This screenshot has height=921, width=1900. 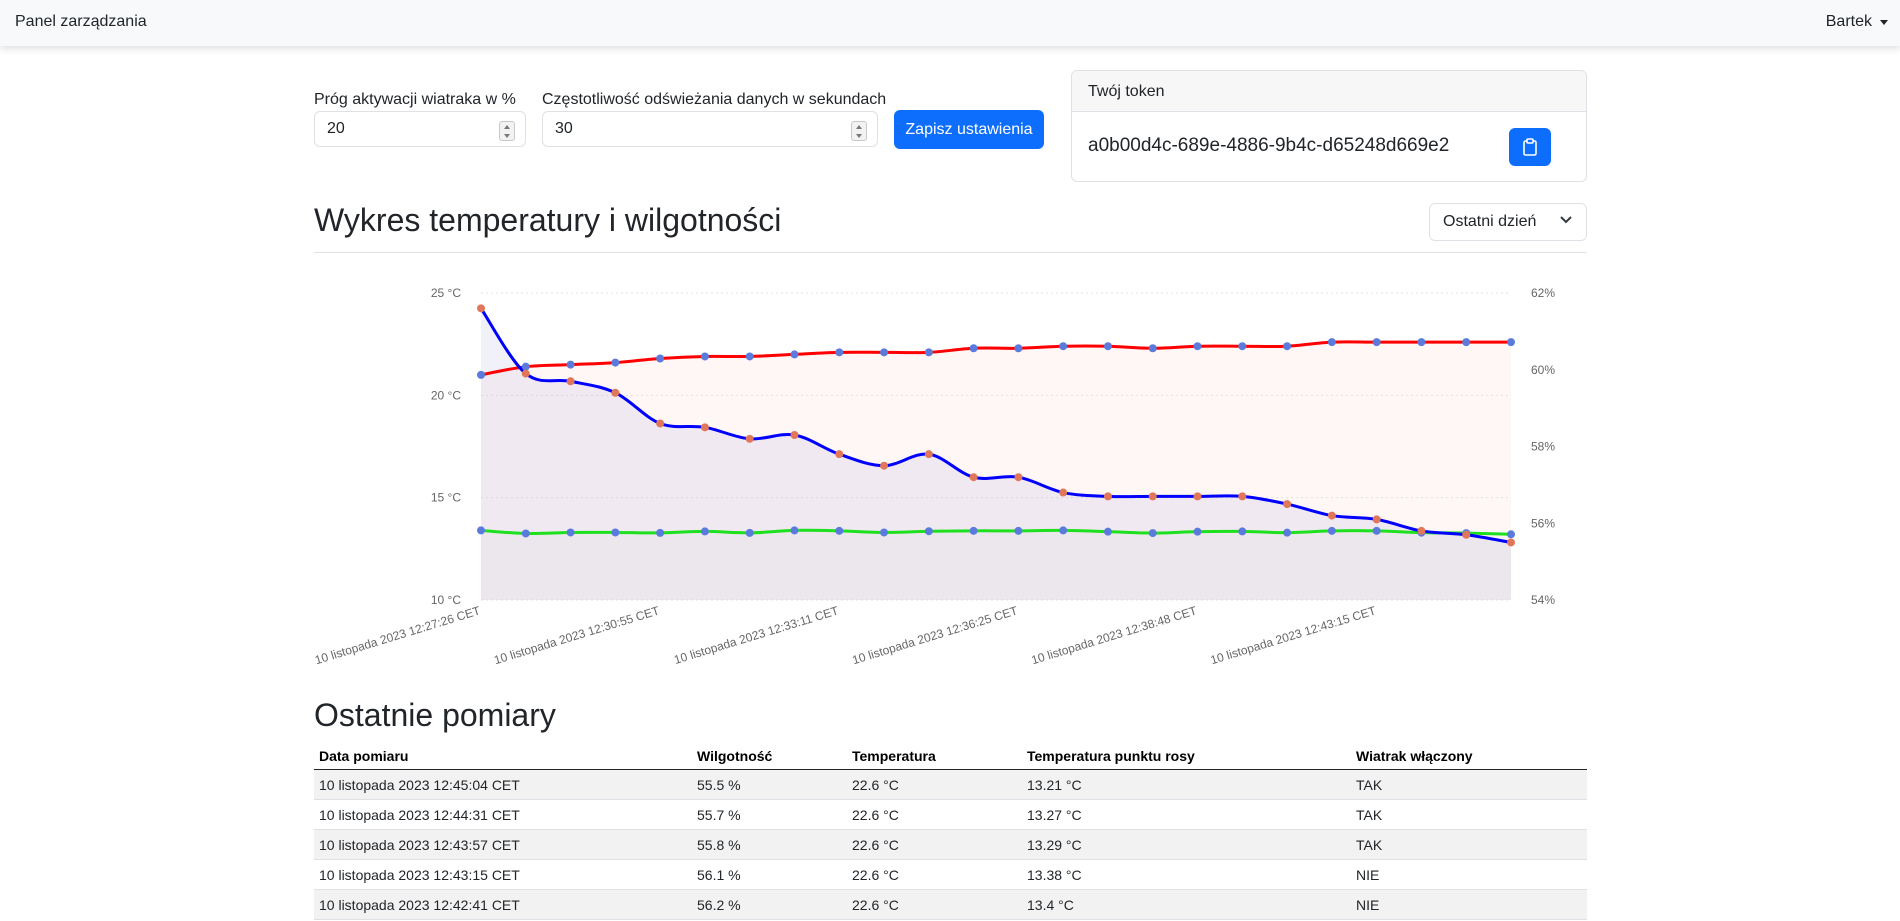 What do you see at coordinates (564, 128) in the screenshot?
I see `refresh-interval-value: 30` at bounding box center [564, 128].